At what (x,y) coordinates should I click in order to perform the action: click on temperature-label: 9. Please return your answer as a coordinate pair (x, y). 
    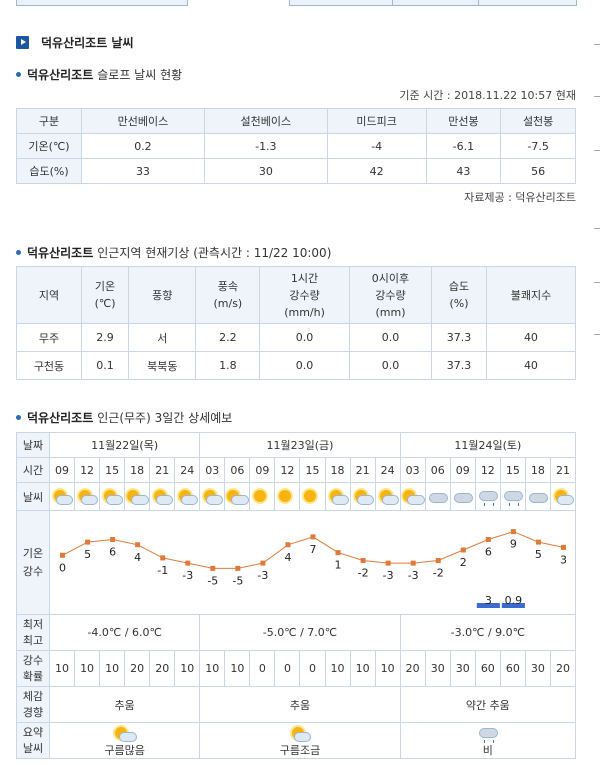
    Looking at the image, I should click on (513, 544).